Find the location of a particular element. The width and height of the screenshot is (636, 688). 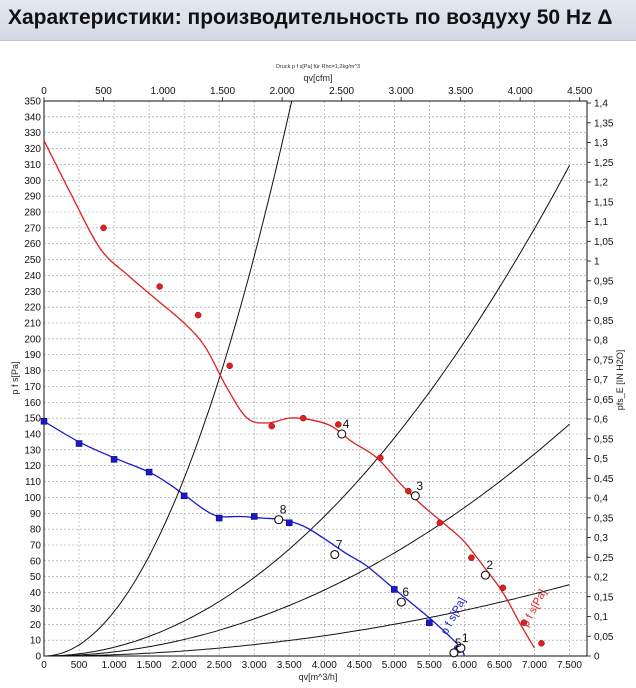

right-tick-label: 0,4 is located at coordinates (601, 499).